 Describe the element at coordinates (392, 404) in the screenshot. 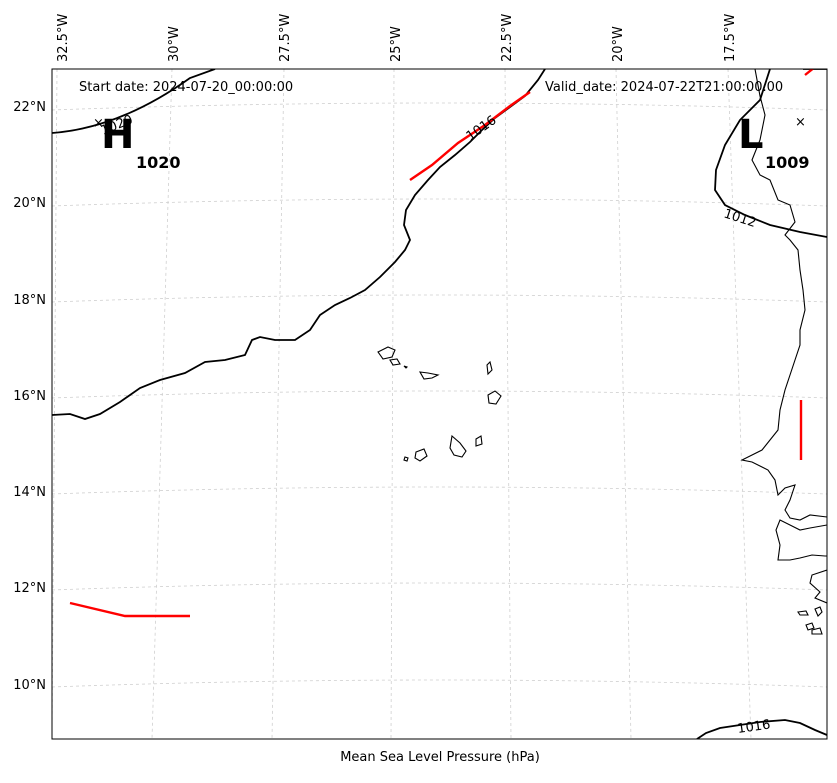

I see `meridian-25w` at that location.